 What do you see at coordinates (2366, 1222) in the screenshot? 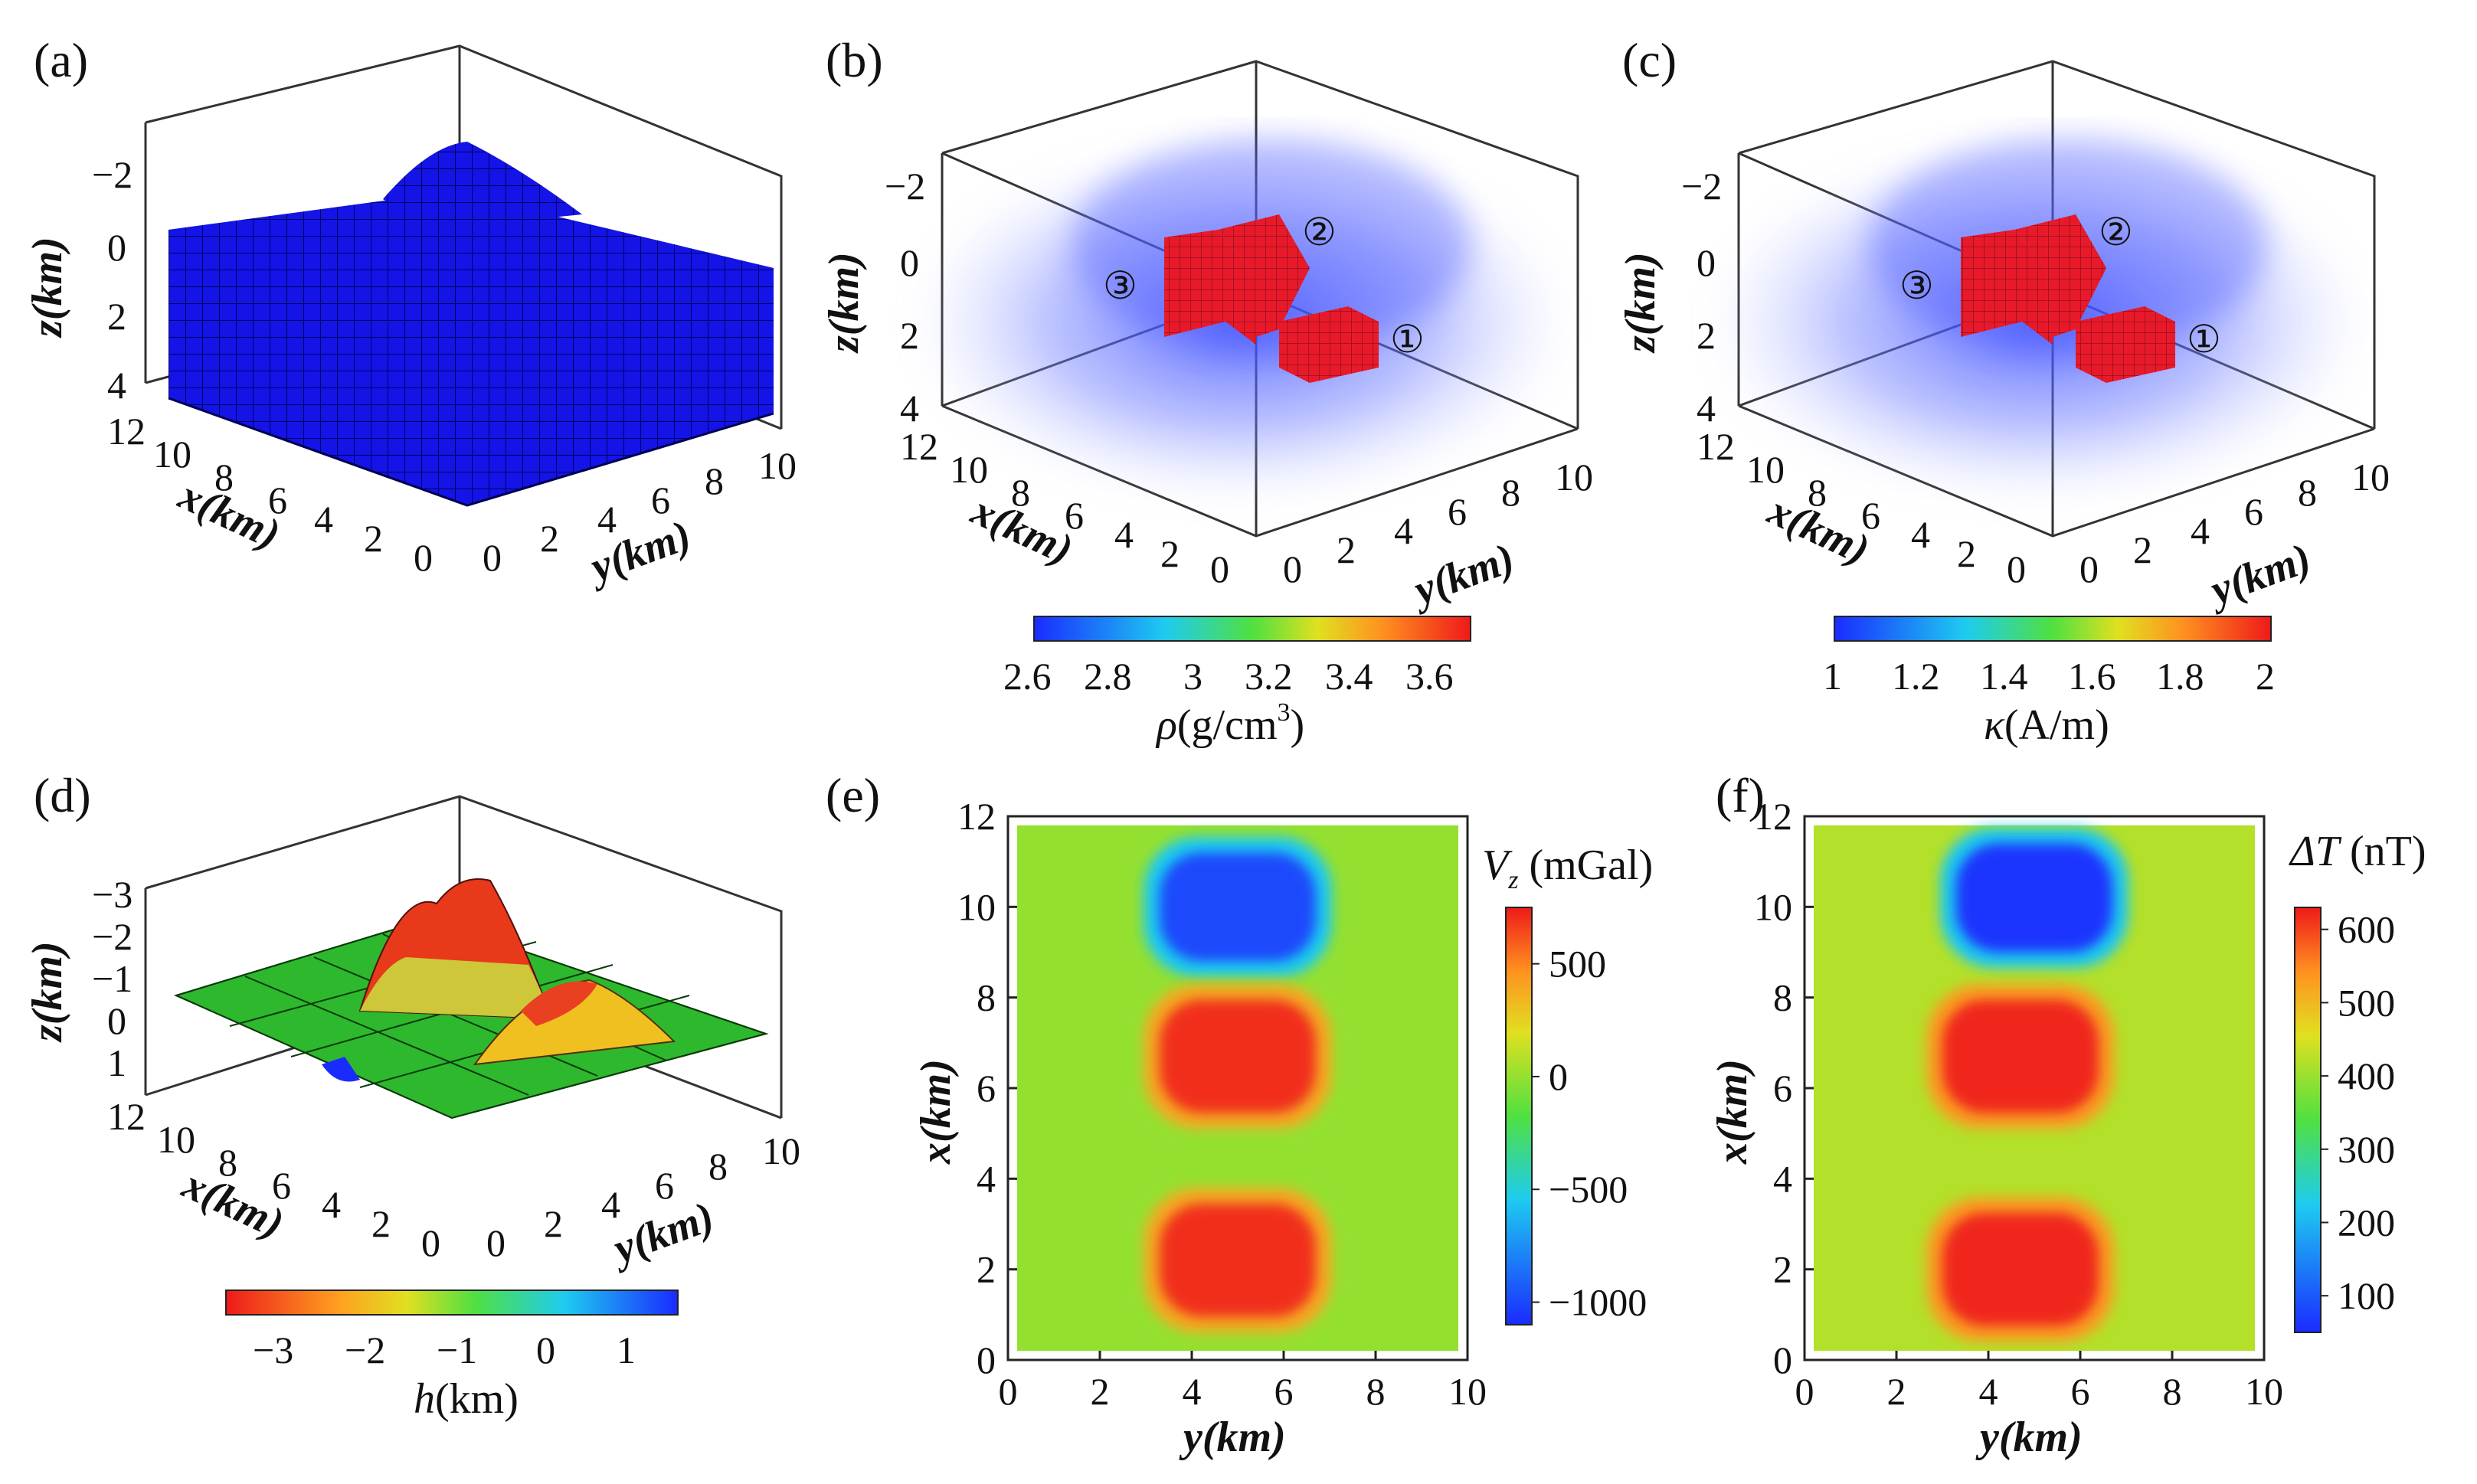
I see `colorbar-tick-label: 200` at bounding box center [2366, 1222].